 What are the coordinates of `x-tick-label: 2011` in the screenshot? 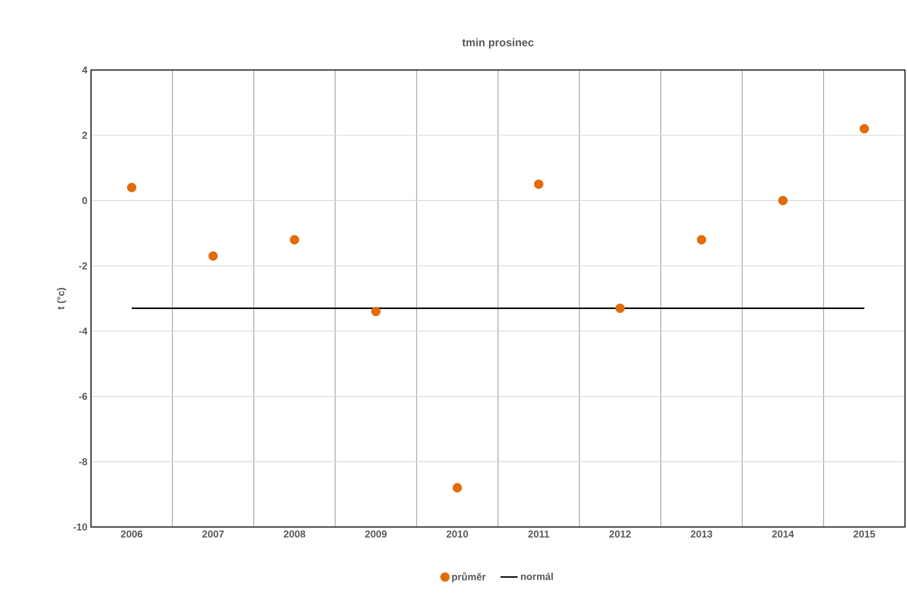 It's located at (539, 534).